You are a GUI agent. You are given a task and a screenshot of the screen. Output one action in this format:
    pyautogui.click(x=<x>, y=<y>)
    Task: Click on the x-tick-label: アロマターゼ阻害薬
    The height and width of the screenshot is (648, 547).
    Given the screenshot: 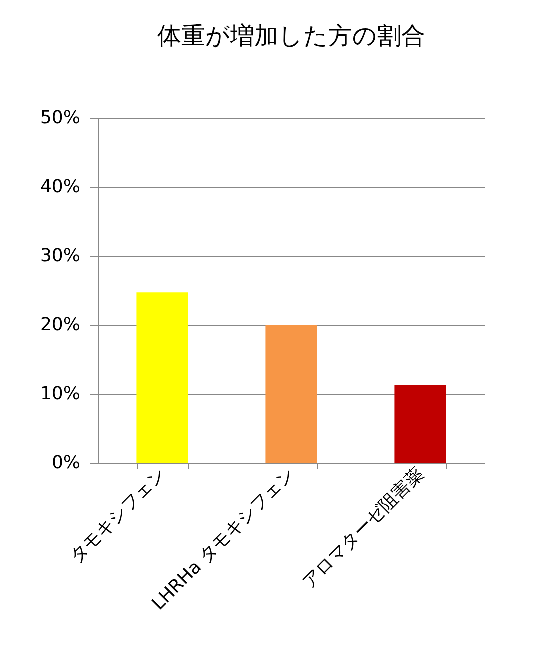 What is the action you would take?
    pyautogui.click(x=363, y=529)
    